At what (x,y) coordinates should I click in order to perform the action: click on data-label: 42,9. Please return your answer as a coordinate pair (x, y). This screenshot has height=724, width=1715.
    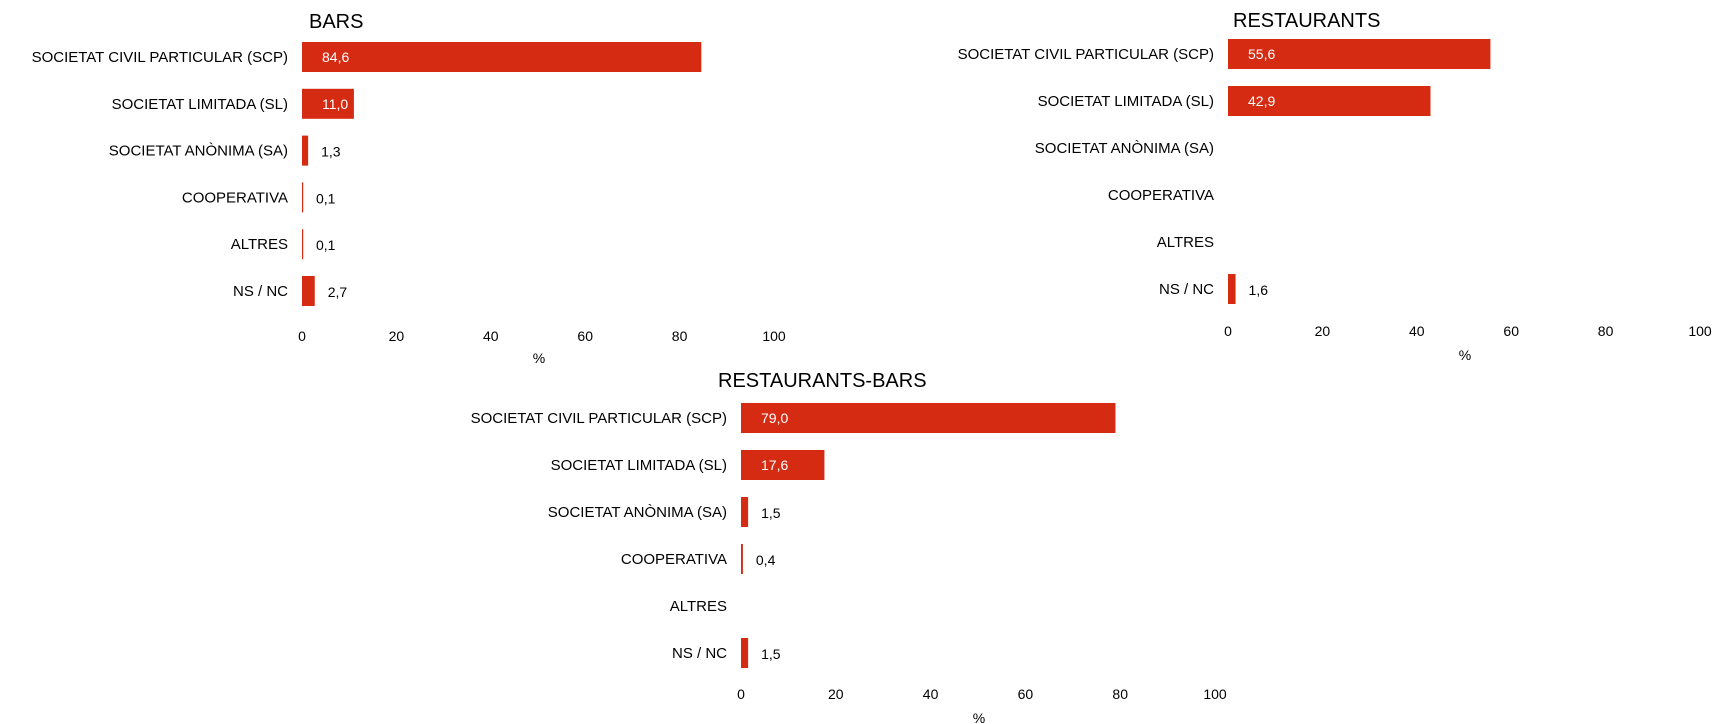
    Looking at the image, I should click on (1261, 101).